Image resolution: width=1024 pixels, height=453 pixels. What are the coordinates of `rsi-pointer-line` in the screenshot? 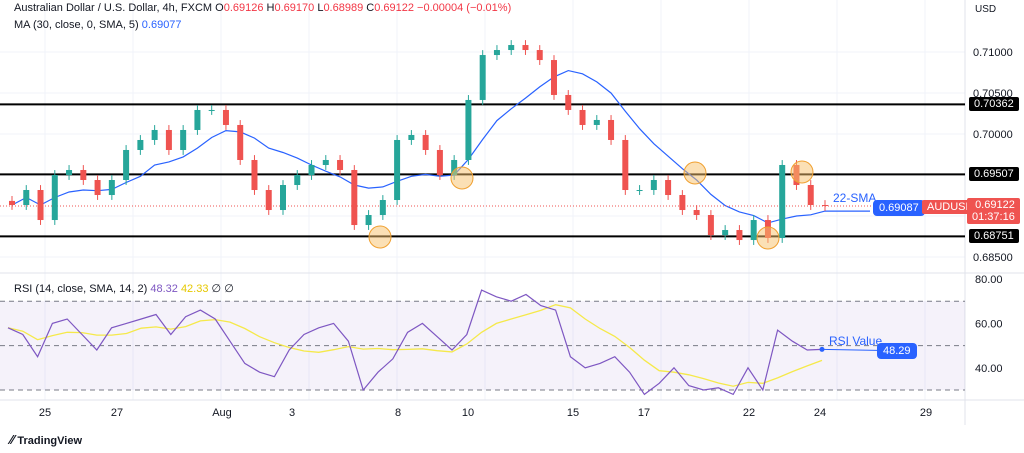 It's located at (849, 349).